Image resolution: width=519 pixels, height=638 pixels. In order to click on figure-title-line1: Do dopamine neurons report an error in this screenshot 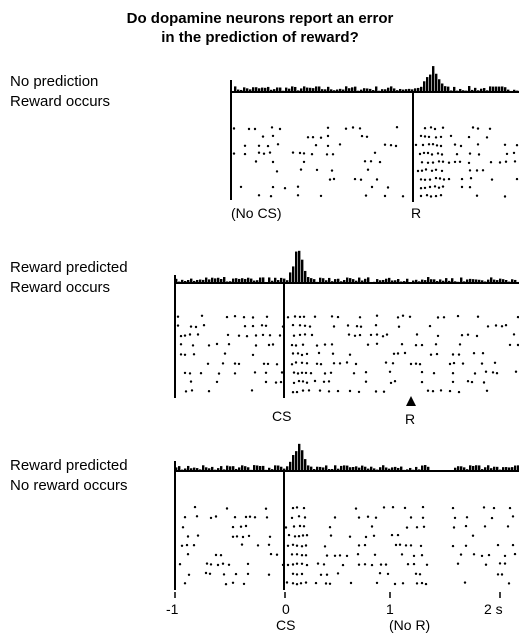, I will do `click(260, 18)`.